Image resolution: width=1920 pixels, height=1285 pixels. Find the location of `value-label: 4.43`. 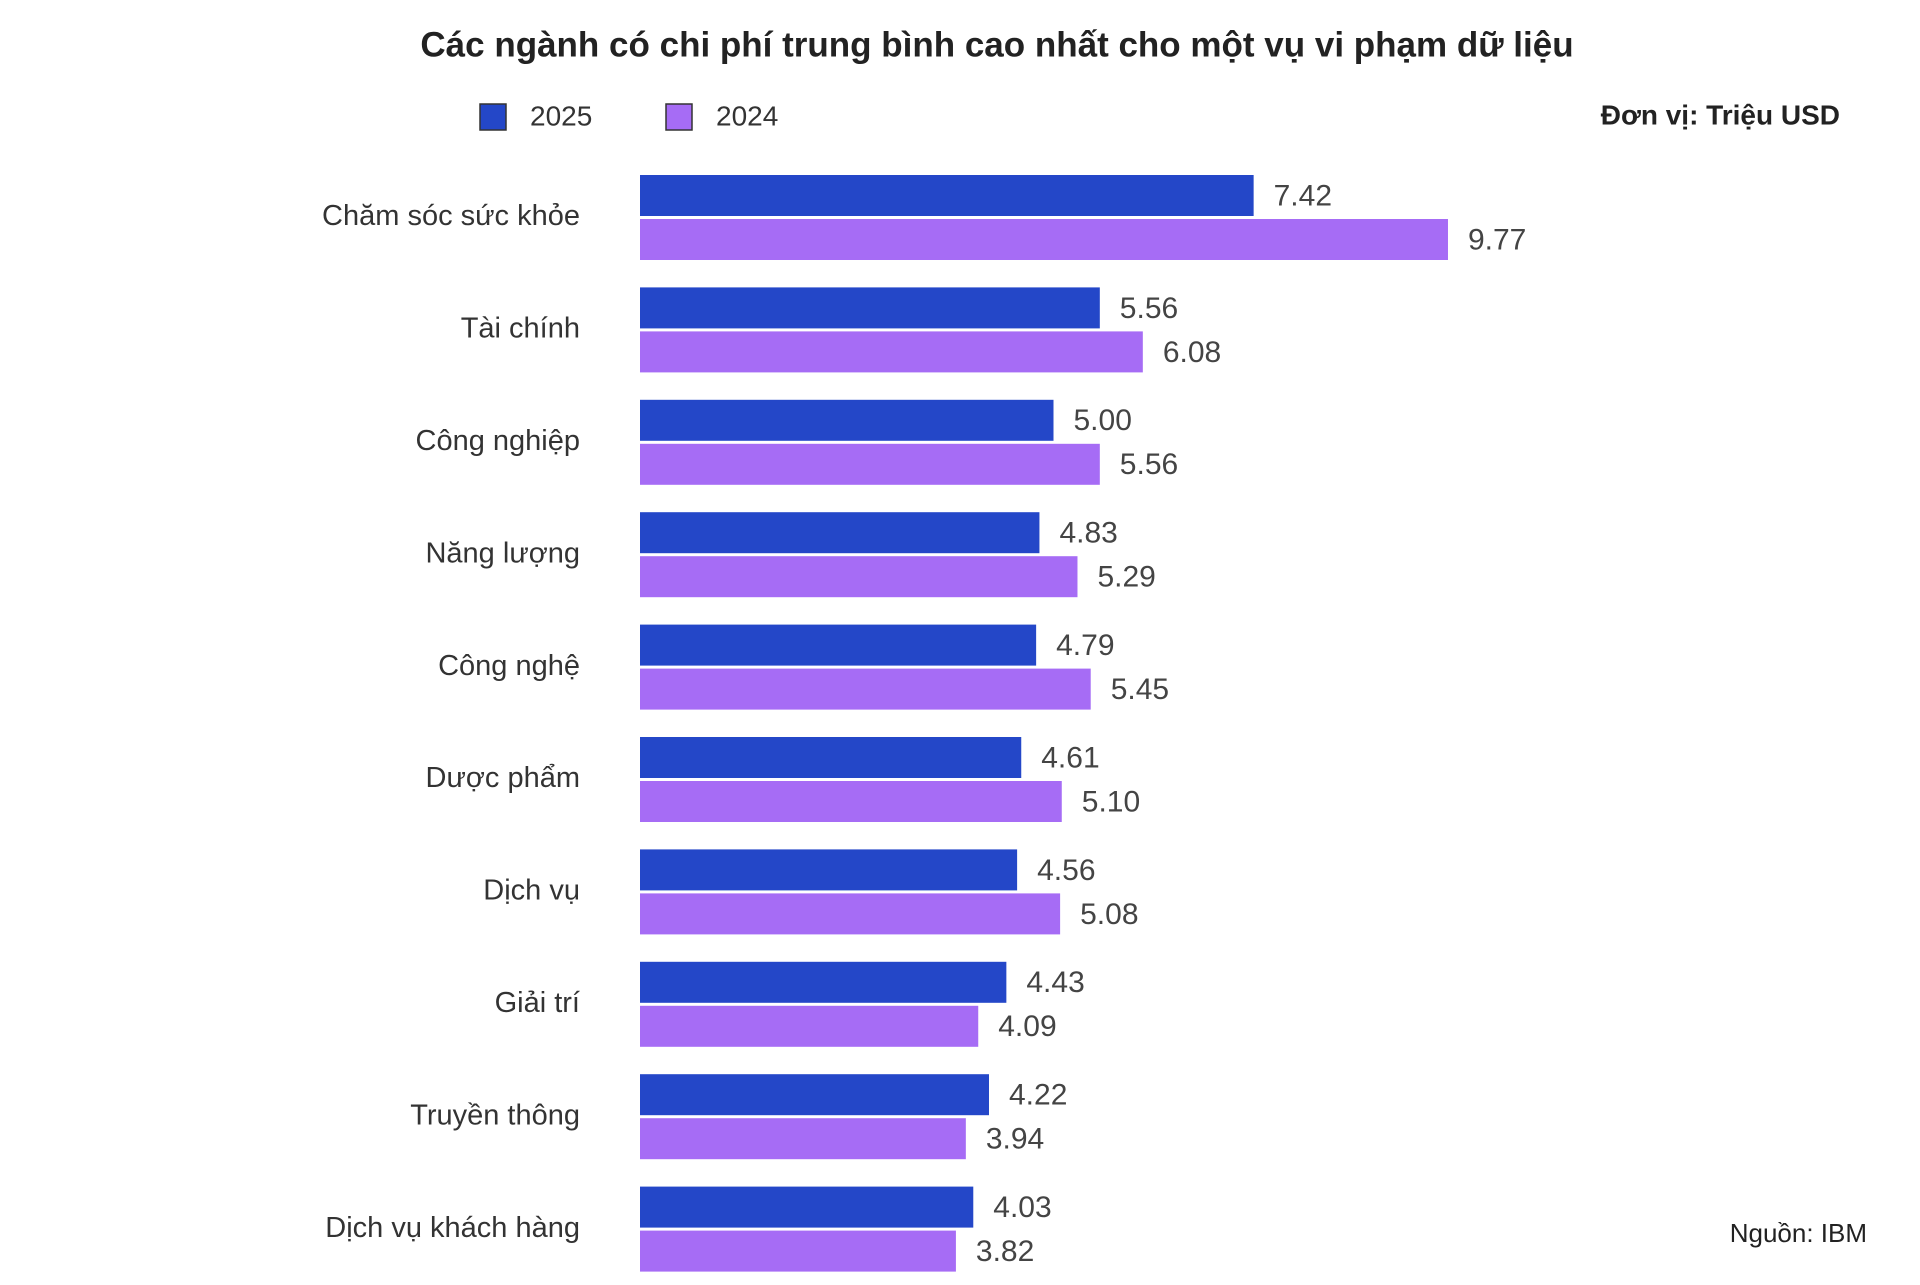

value-label: 4.43 is located at coordinates (1055, 982).